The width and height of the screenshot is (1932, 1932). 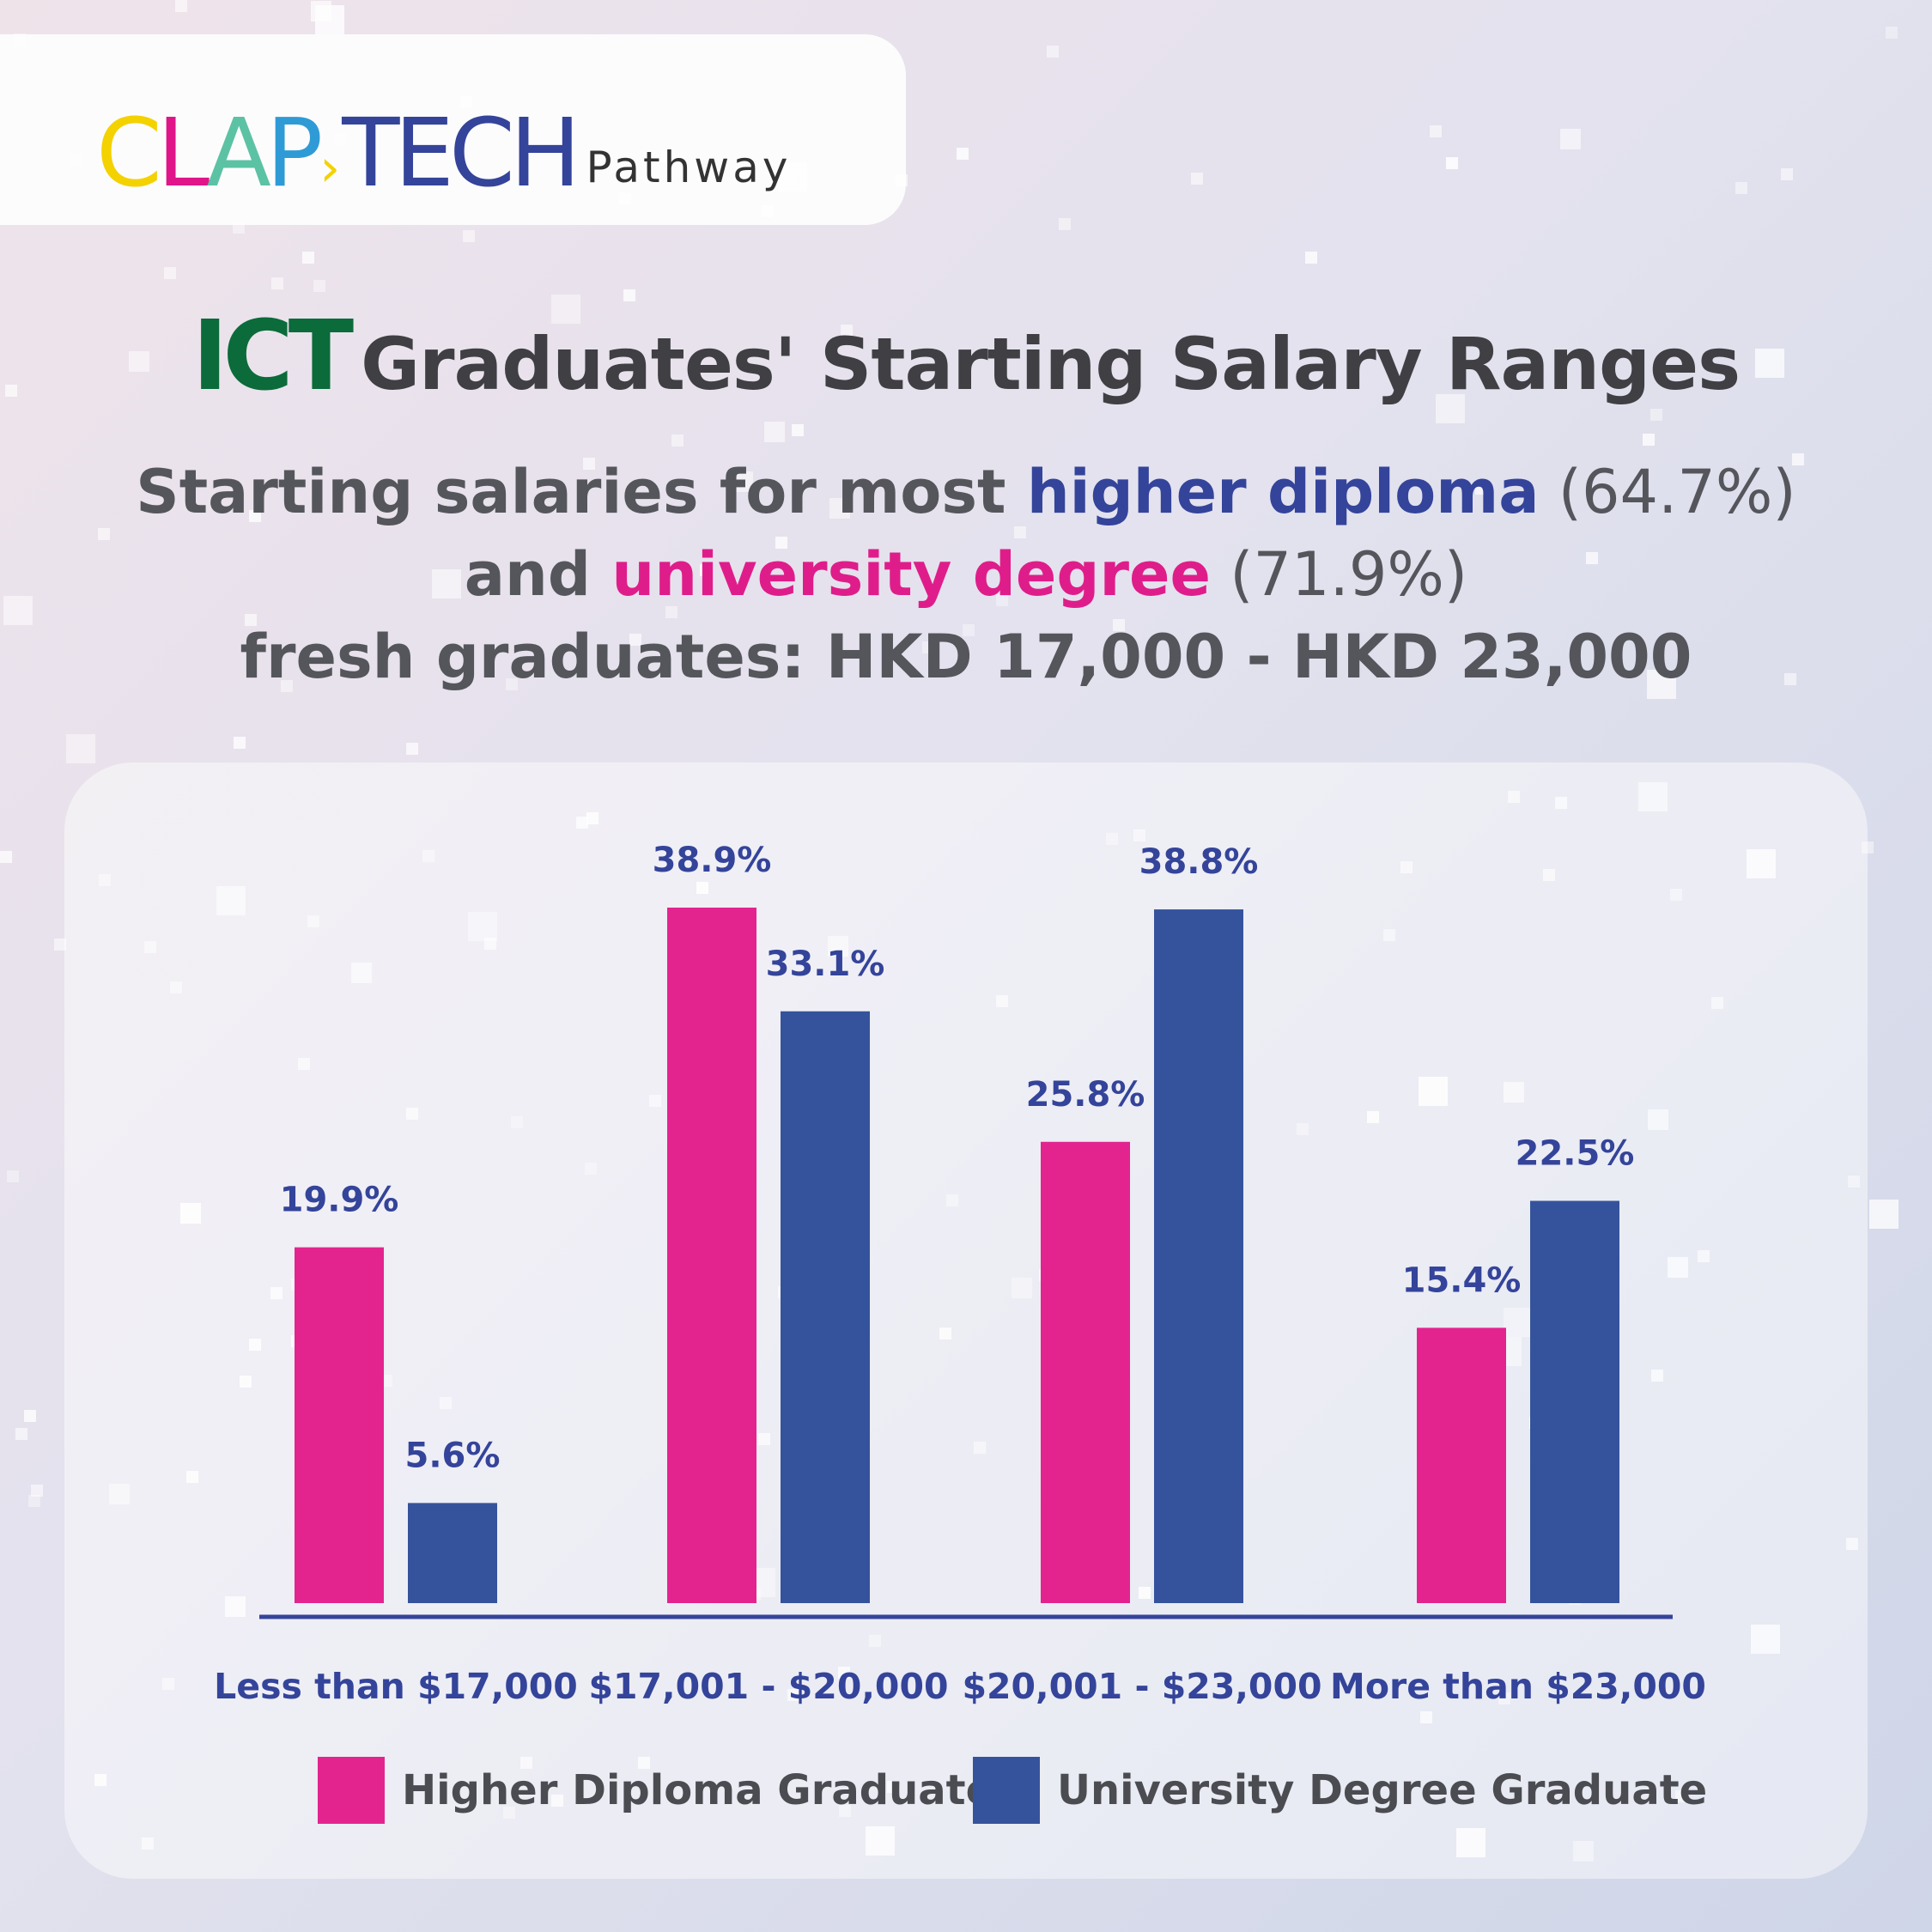 I want to click on logo-letter: A, so click(x=239, y=153).